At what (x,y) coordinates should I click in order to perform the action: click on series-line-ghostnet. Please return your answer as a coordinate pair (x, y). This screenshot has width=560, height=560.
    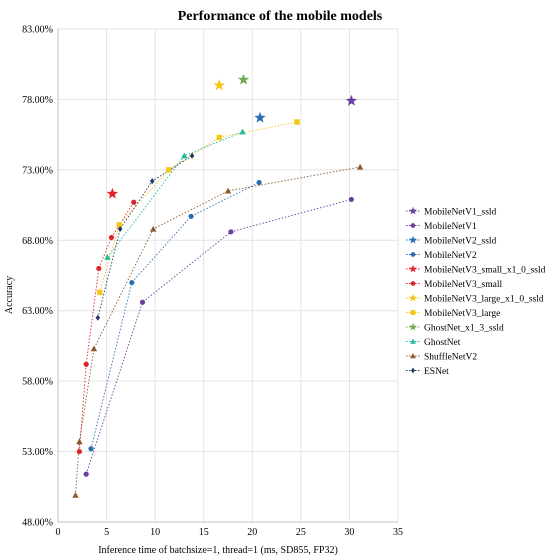
    Looking at the image, I should click on (175, 194).